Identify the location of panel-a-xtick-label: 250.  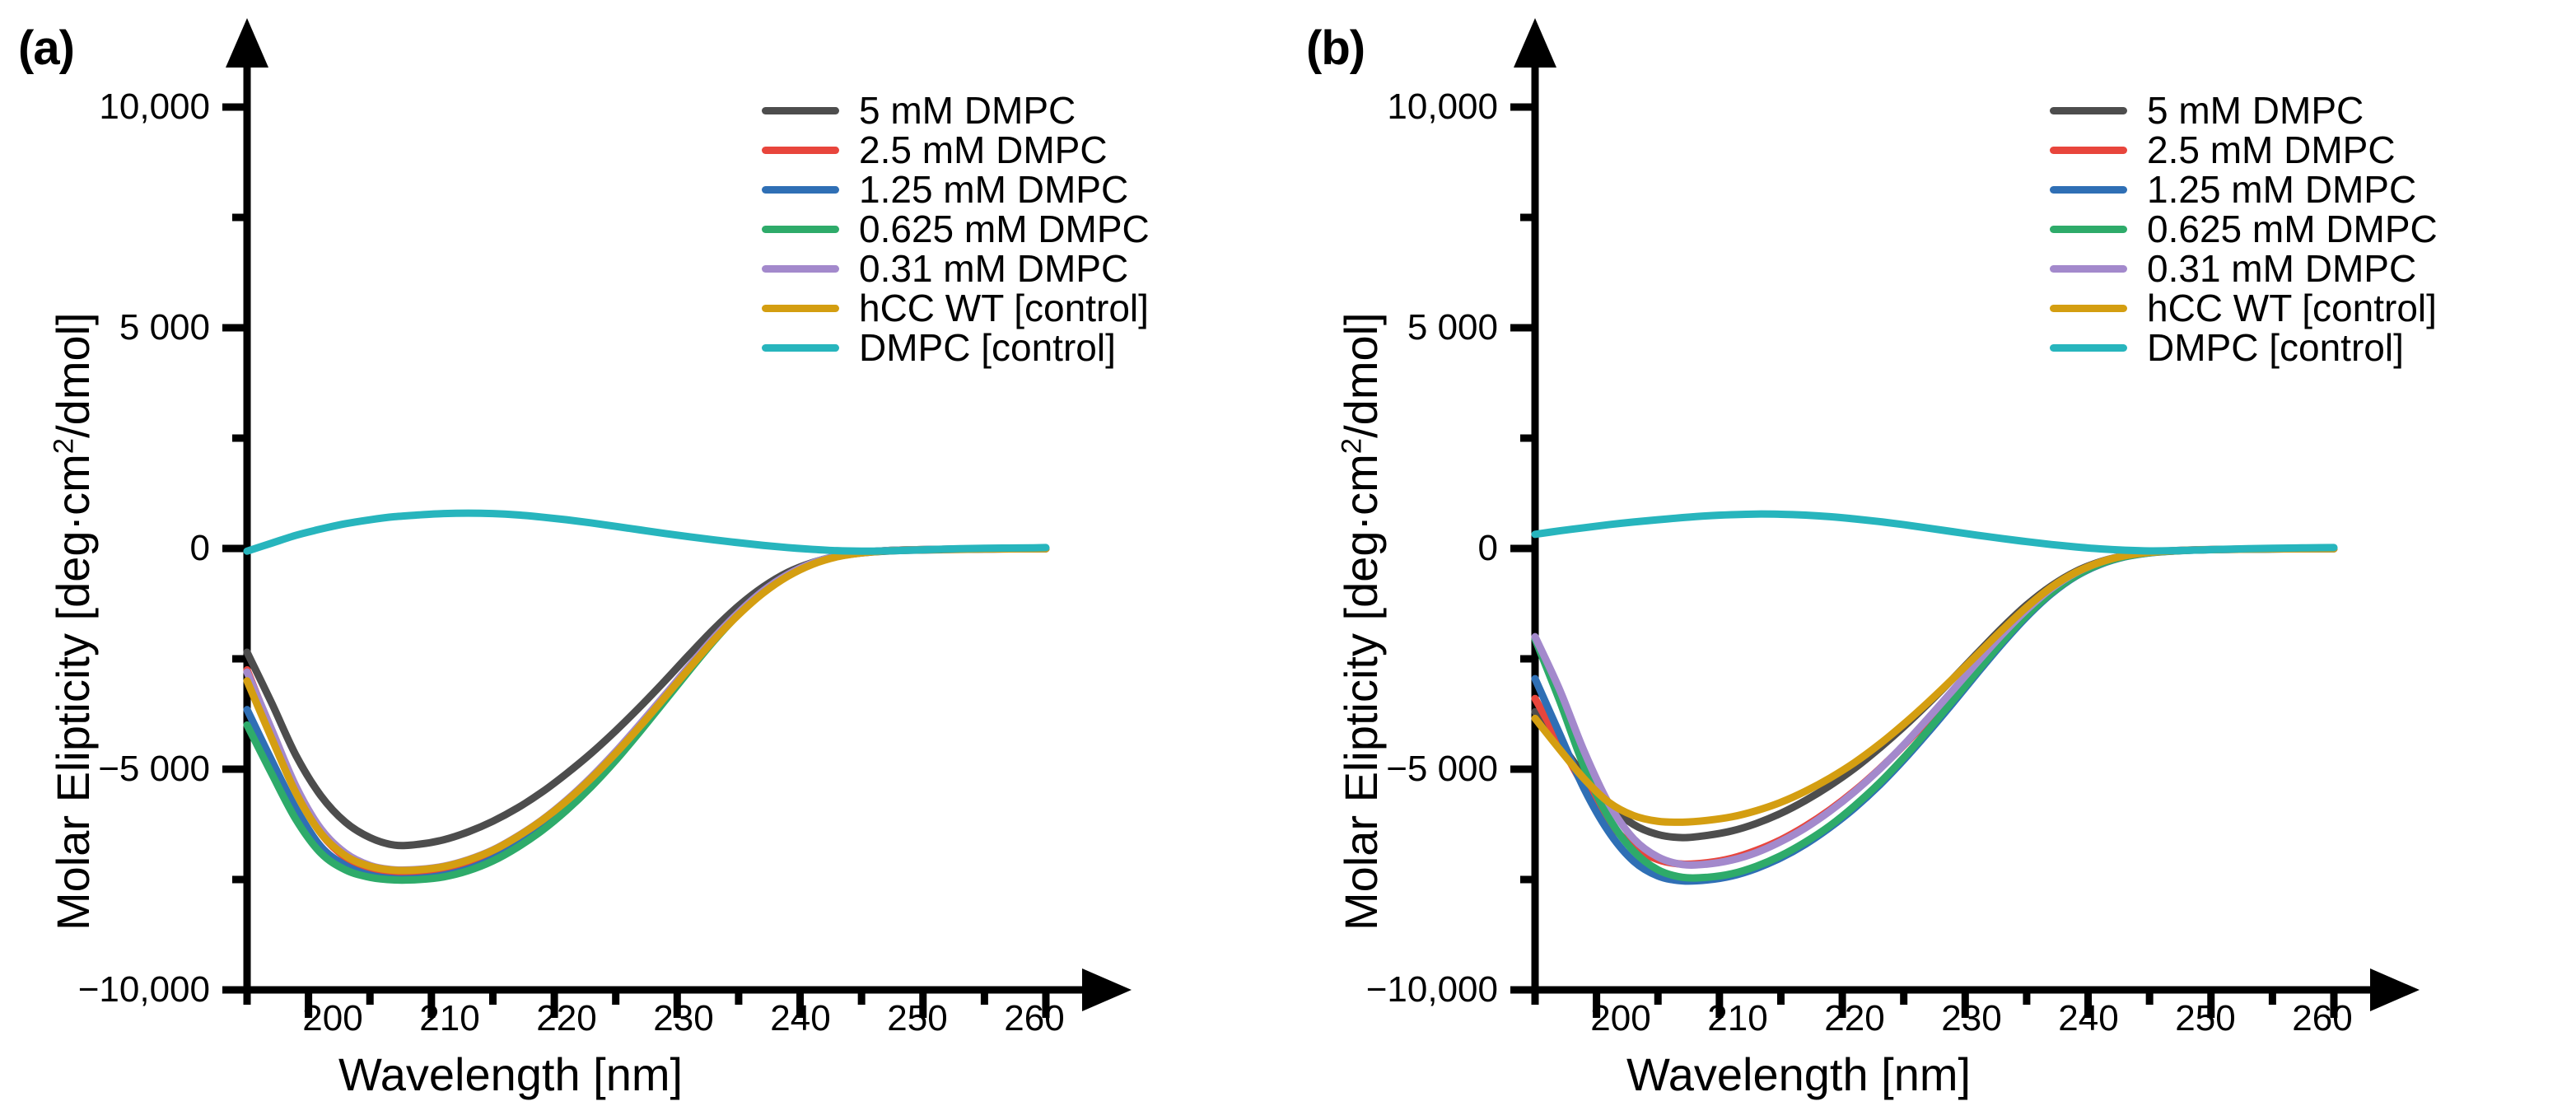
(917, 1018).